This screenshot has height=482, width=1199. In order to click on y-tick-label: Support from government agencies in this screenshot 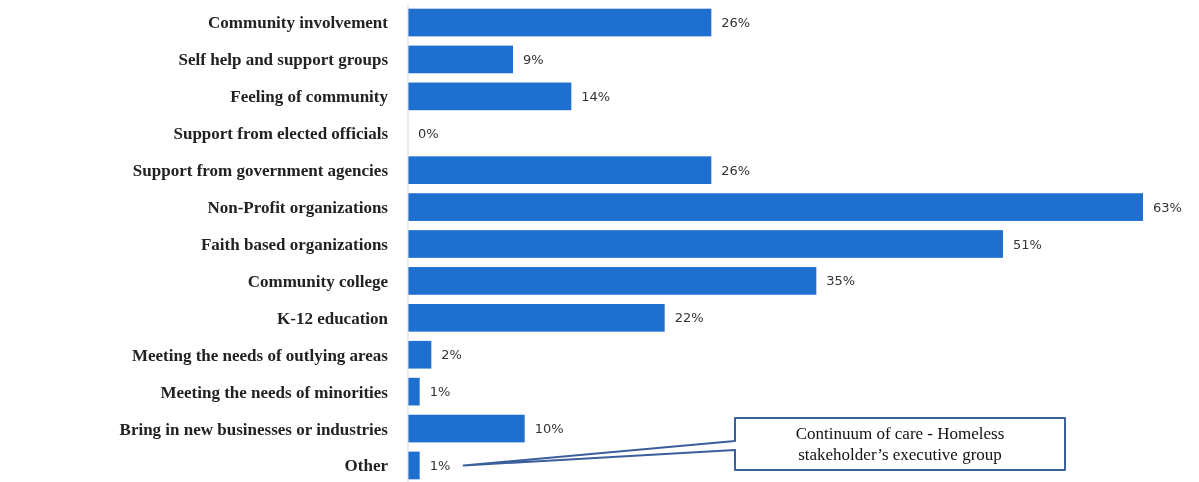, I will do `click(260, 171)`.